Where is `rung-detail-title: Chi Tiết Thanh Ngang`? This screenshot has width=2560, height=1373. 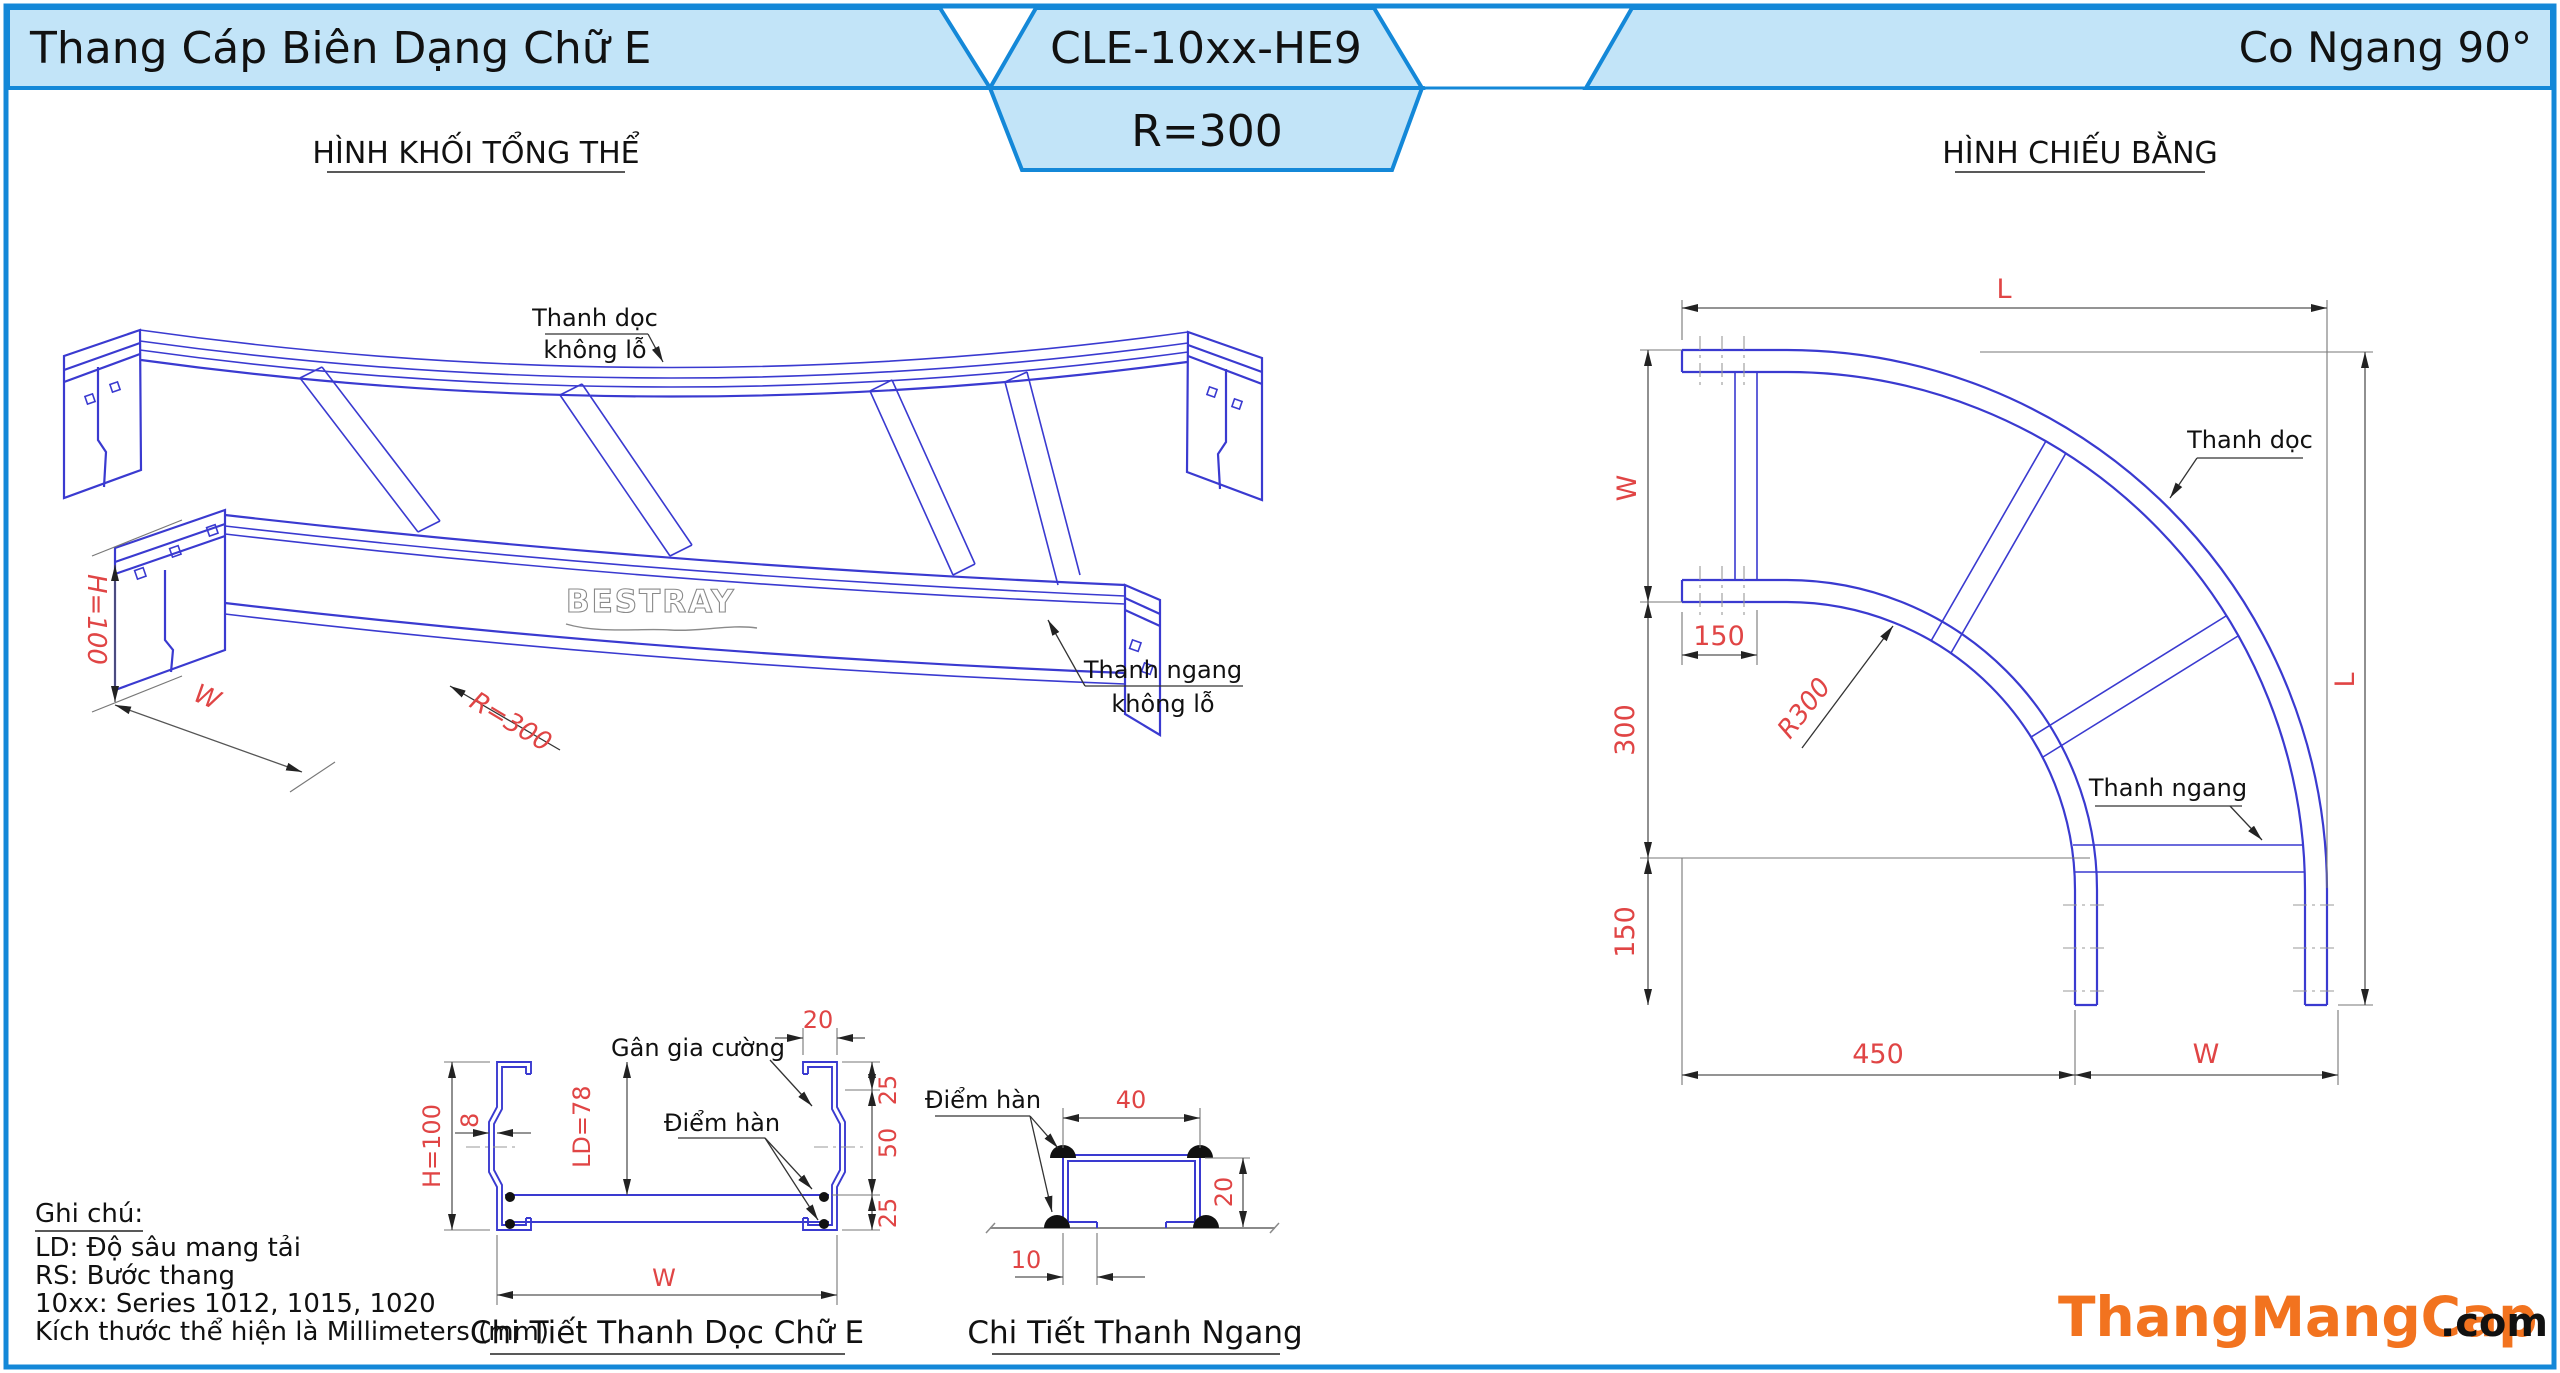
rung-detail-title: Chi Tiết Thanh Ngang is located at coordinates (1134, 1333).